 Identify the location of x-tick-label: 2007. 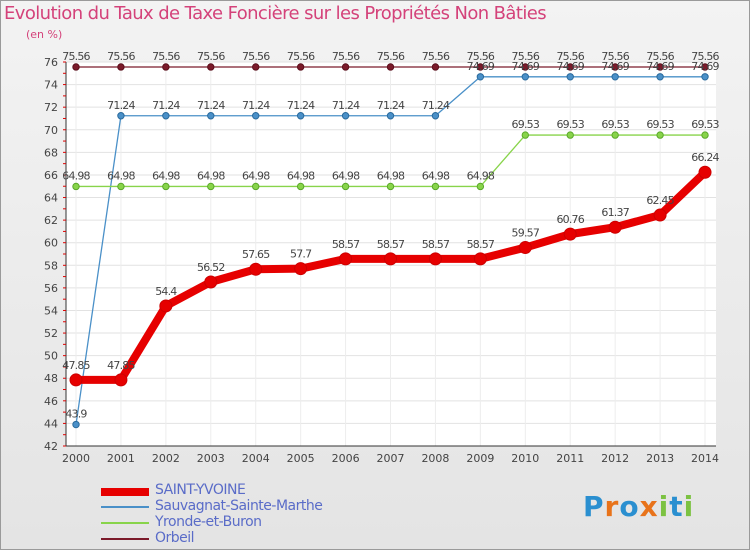
(391, 458).